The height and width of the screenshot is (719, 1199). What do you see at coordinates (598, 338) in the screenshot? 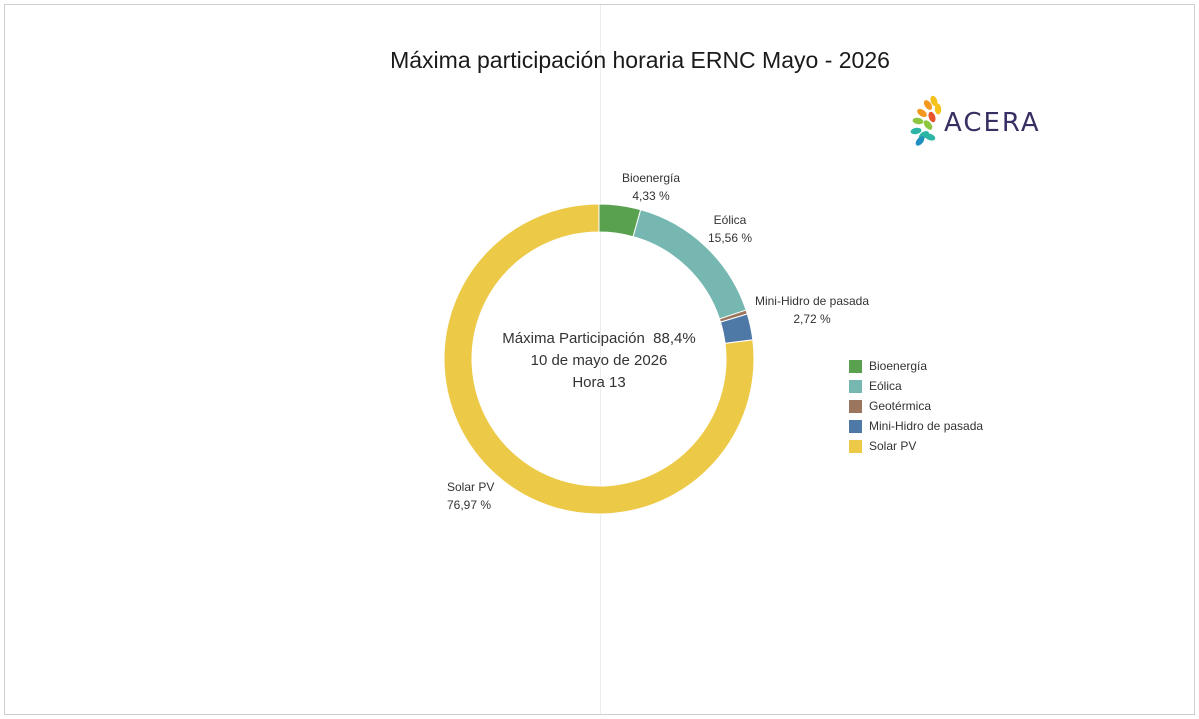
I see `center-text-line-1: Máxima Participación 88,4%` at bounding box center [598, 338].